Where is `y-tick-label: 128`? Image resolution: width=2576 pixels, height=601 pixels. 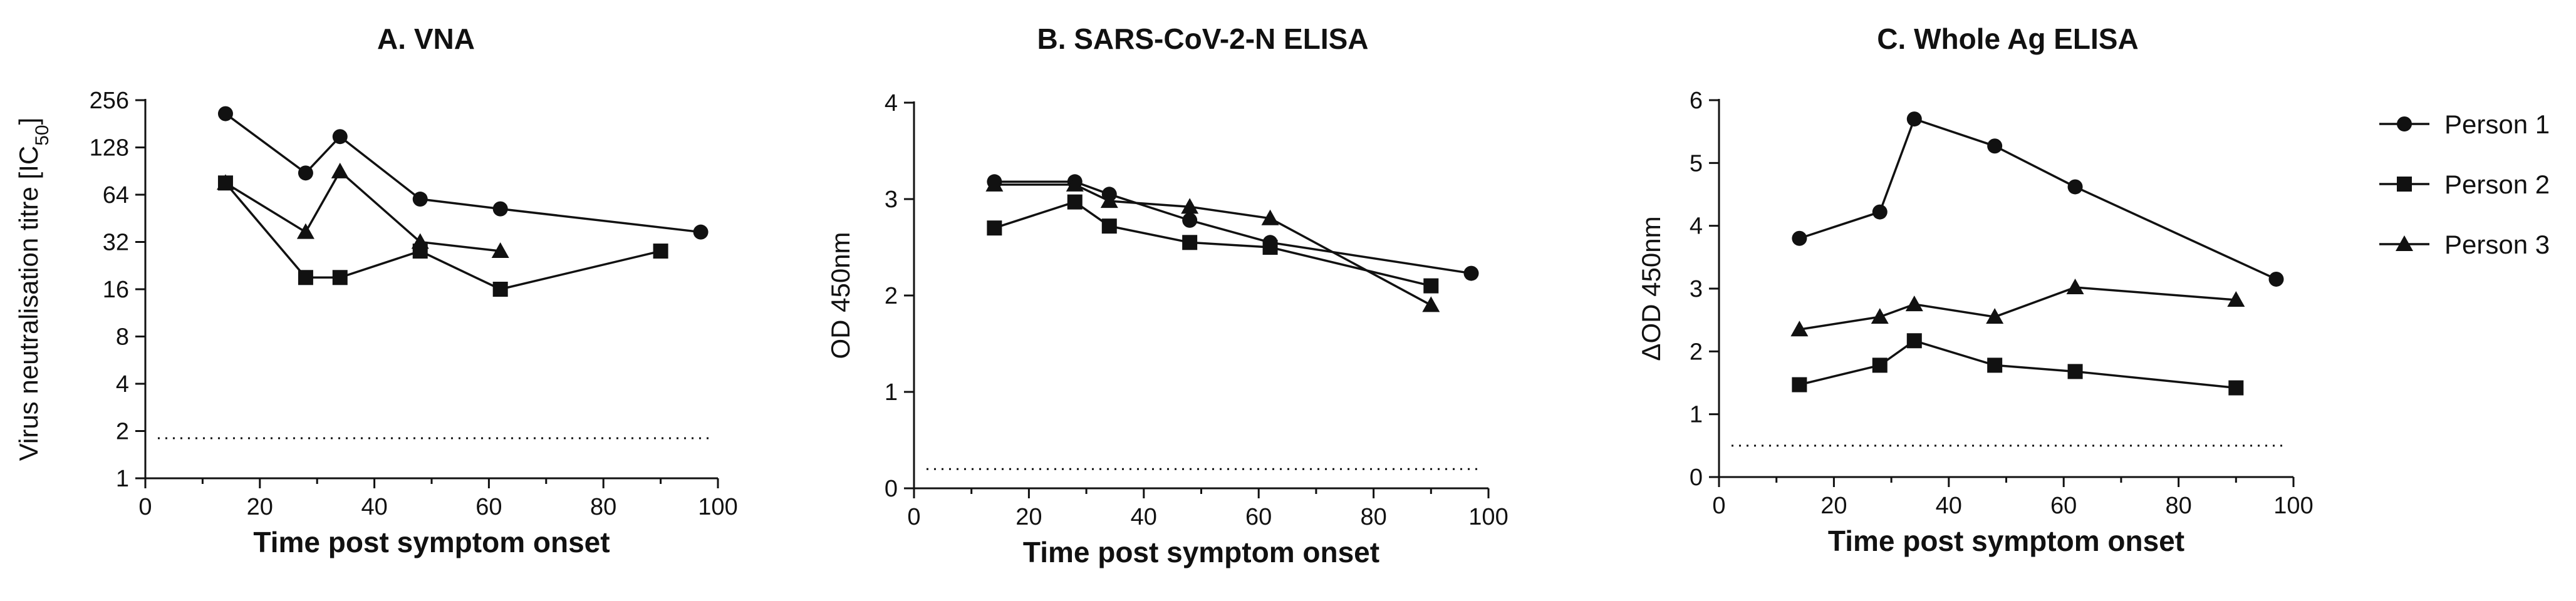 y-tick-label: 128 is located at coordinates (109, 148).